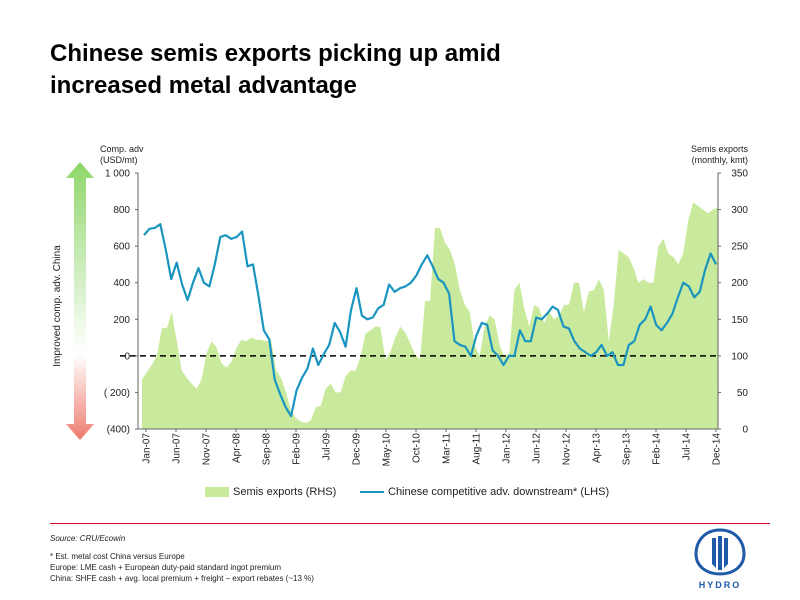  Describe the element at coordinates (275, 53) in the screenshot. I see `title-line-1: Chinese semis exports picking up amid` at that location.